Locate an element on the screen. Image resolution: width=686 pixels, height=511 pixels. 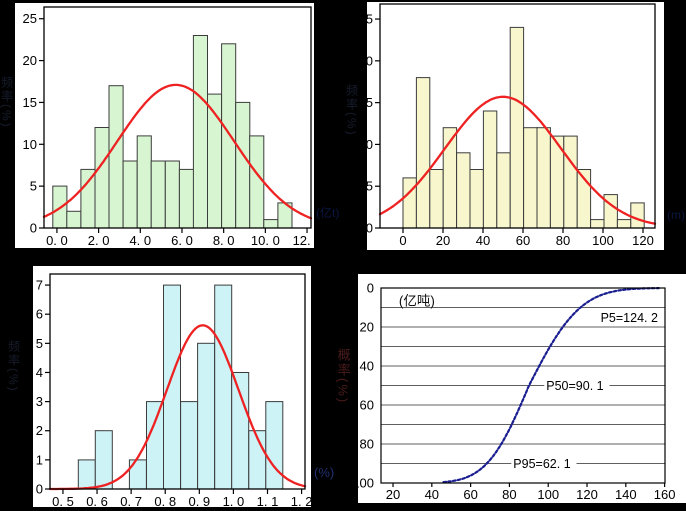
x-tick-label: 2. 0 is located at coordinates (99, 240).